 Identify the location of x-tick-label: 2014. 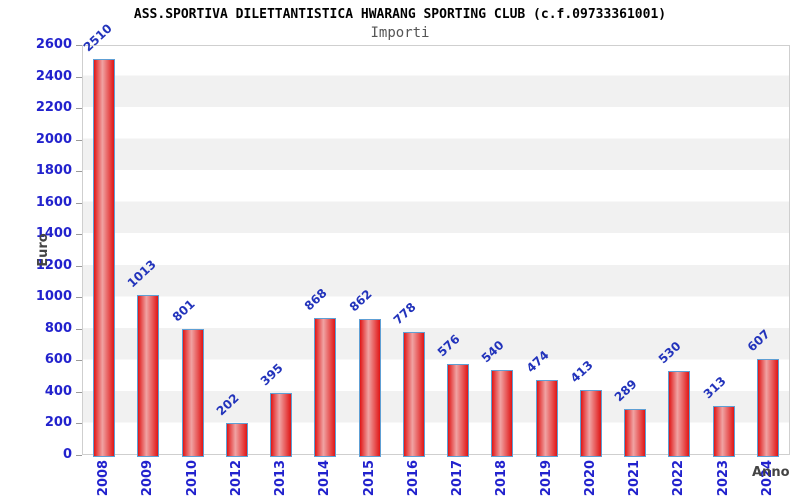
(325, 478).